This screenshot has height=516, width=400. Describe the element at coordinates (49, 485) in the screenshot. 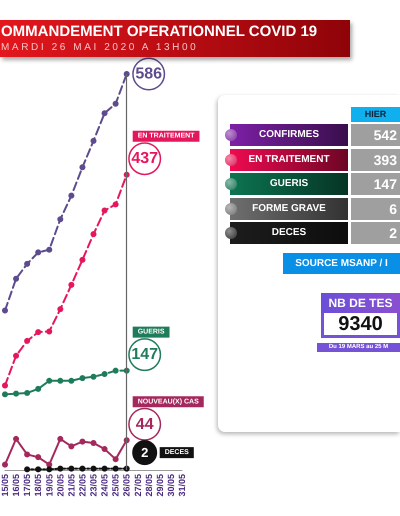

I see `x-tick-label: 19/05` at that location.